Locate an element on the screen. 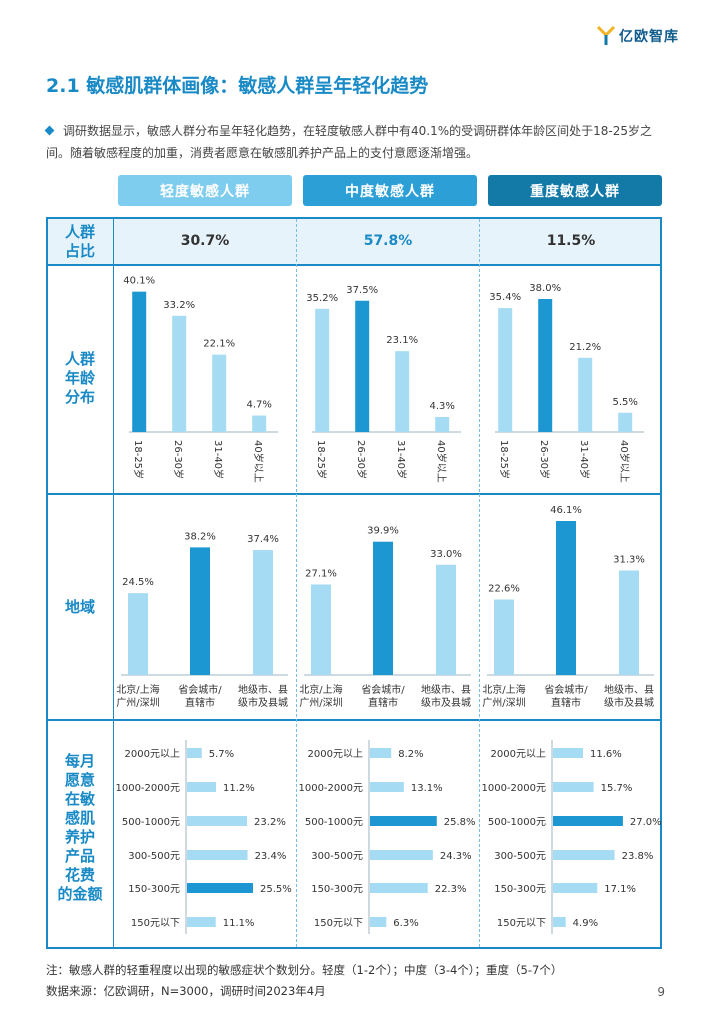 The width and height of the screenshot is (709, 1024). share-value-medium: 57.8% is located at coordinates (388, 241).